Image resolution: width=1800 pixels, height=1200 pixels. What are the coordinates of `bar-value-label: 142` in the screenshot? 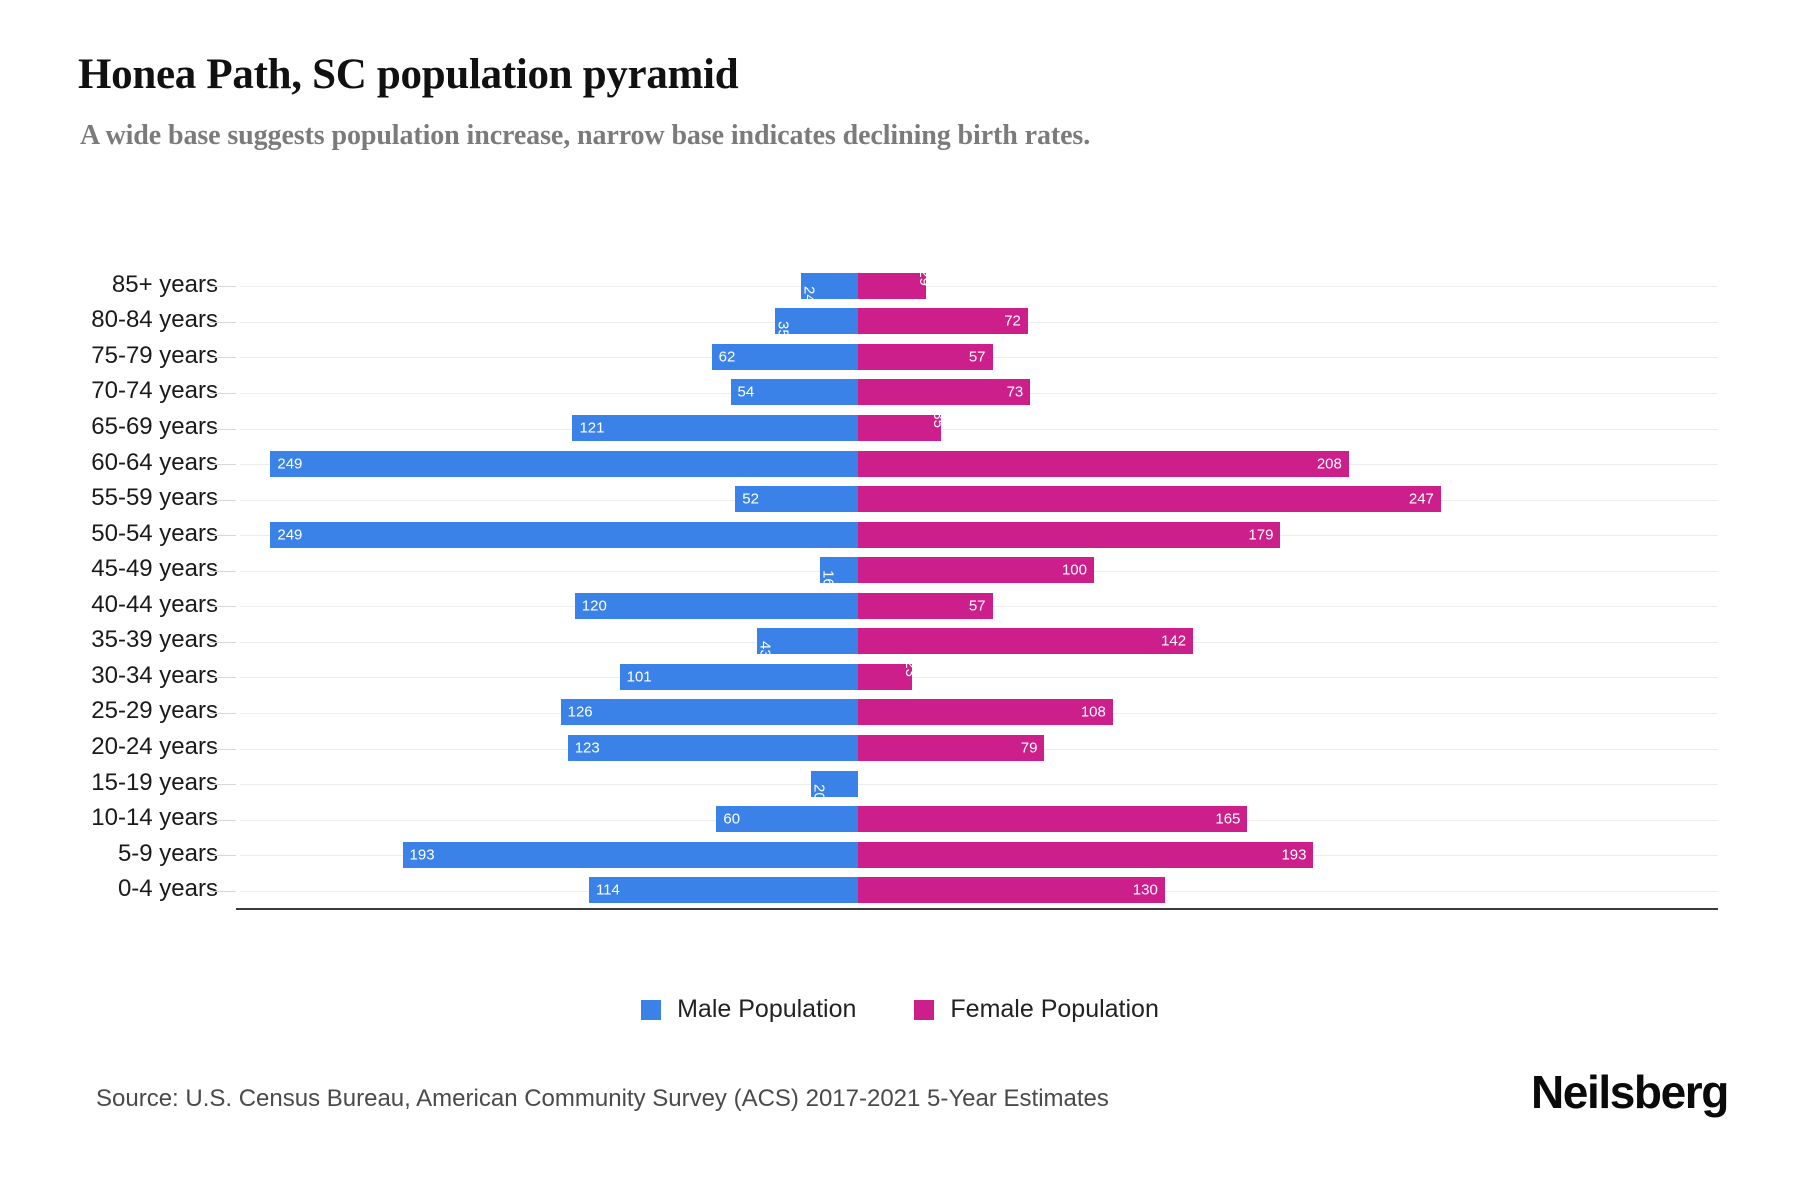 It's located at (1174, 641).